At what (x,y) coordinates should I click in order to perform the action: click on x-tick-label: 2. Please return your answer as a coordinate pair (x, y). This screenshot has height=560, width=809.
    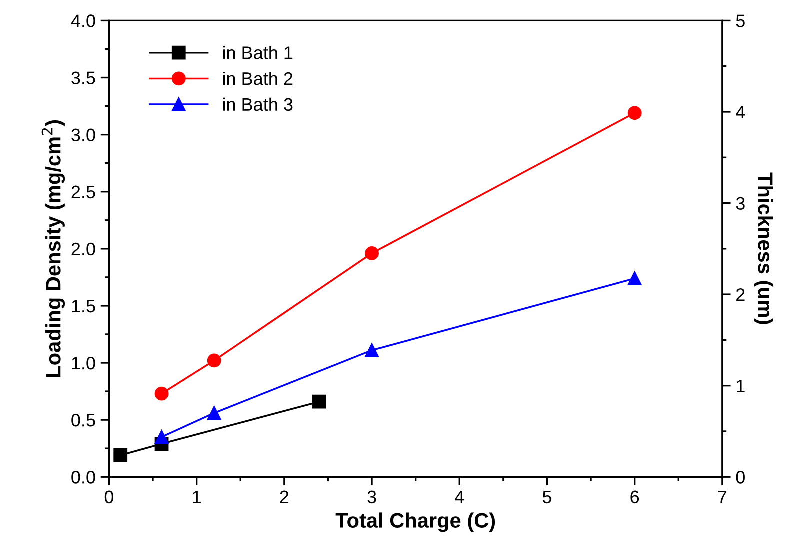
    Looking at the image, I should click on (284, 497).